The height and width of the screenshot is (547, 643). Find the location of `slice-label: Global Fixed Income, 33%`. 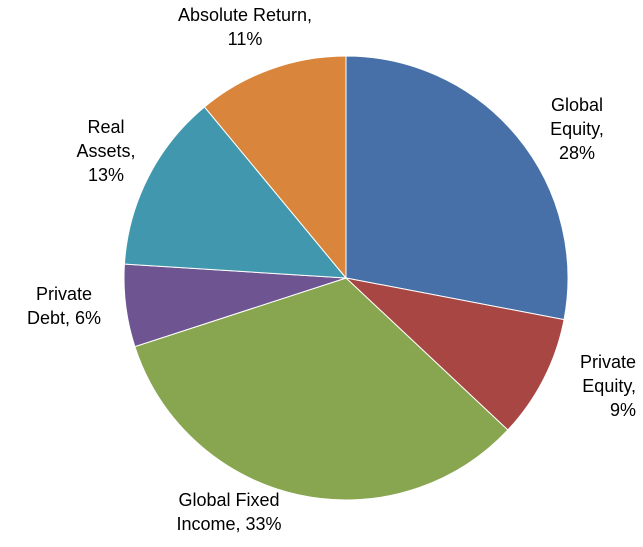

slice-label: Global Fixed Income, 33% is located at coordinates (228, 512).